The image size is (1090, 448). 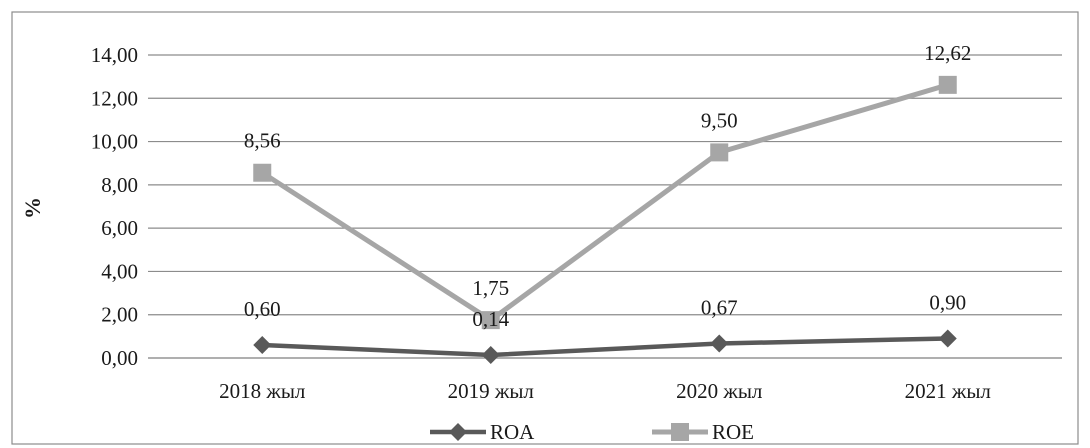 I want to click on roa-legend-marker, so click(x=458, y=432).